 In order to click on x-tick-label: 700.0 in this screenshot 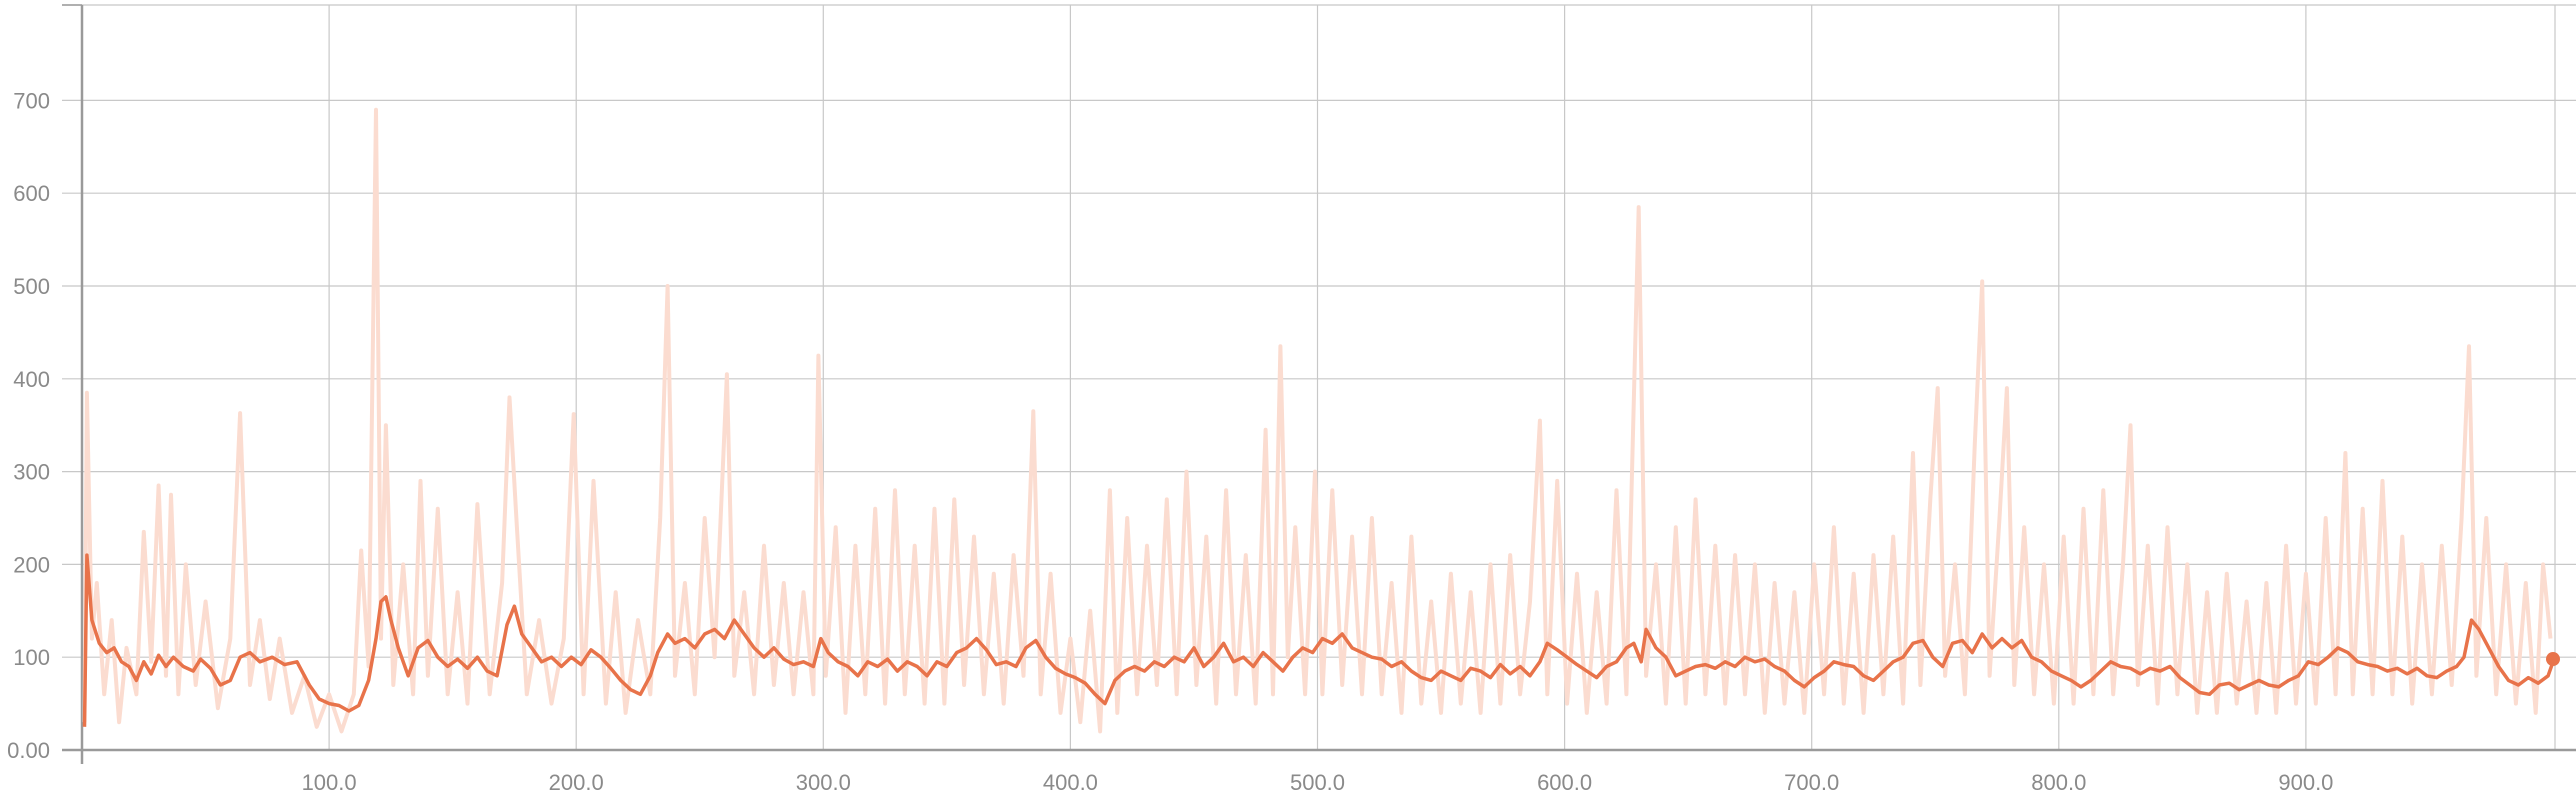, I will do `click(1811, 782)`.